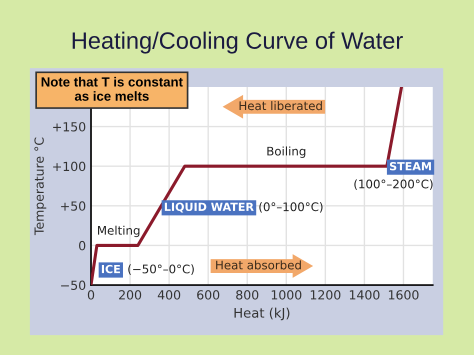  I want to click on y-tick-label: 0, so click(82, 245).